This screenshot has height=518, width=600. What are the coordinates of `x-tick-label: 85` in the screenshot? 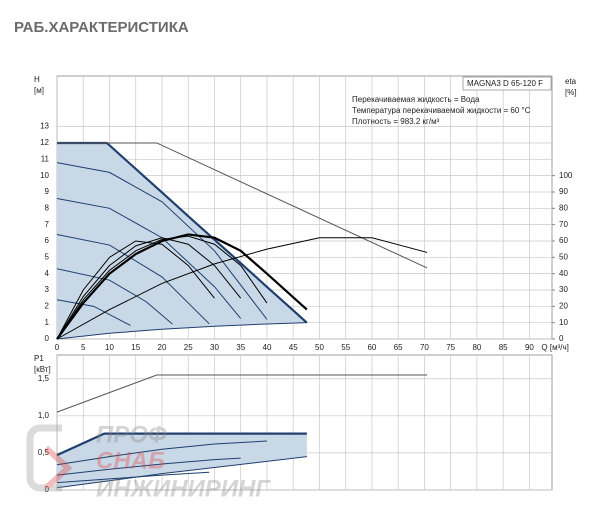 It's located at (503, 347).